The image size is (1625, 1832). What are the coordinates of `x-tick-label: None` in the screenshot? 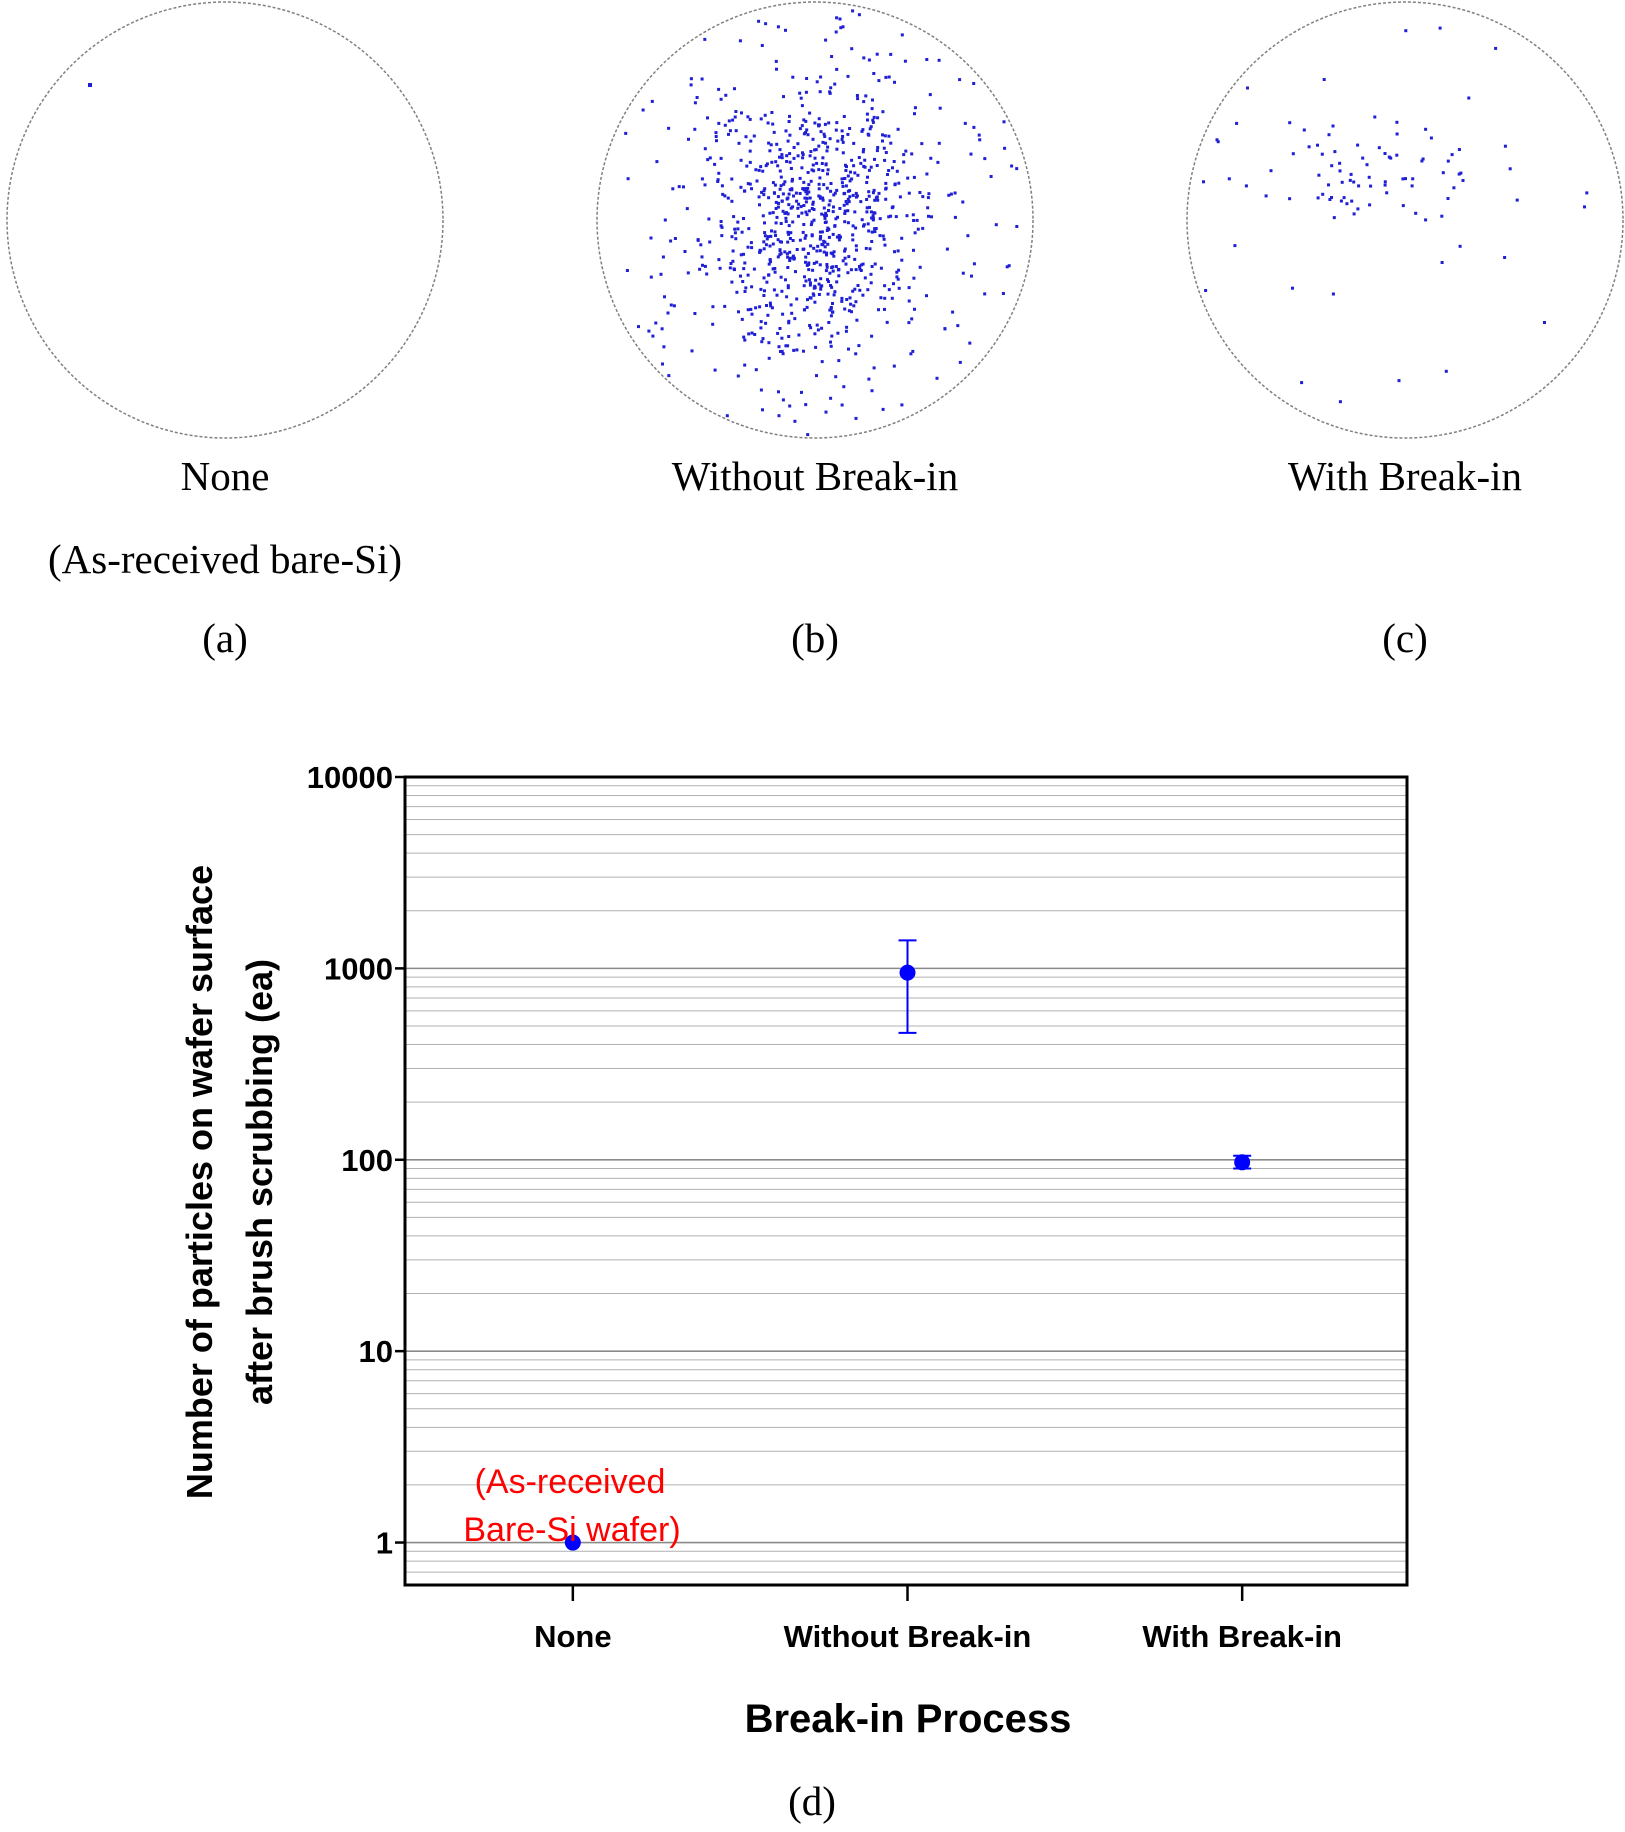 It's located at (573, 1636).